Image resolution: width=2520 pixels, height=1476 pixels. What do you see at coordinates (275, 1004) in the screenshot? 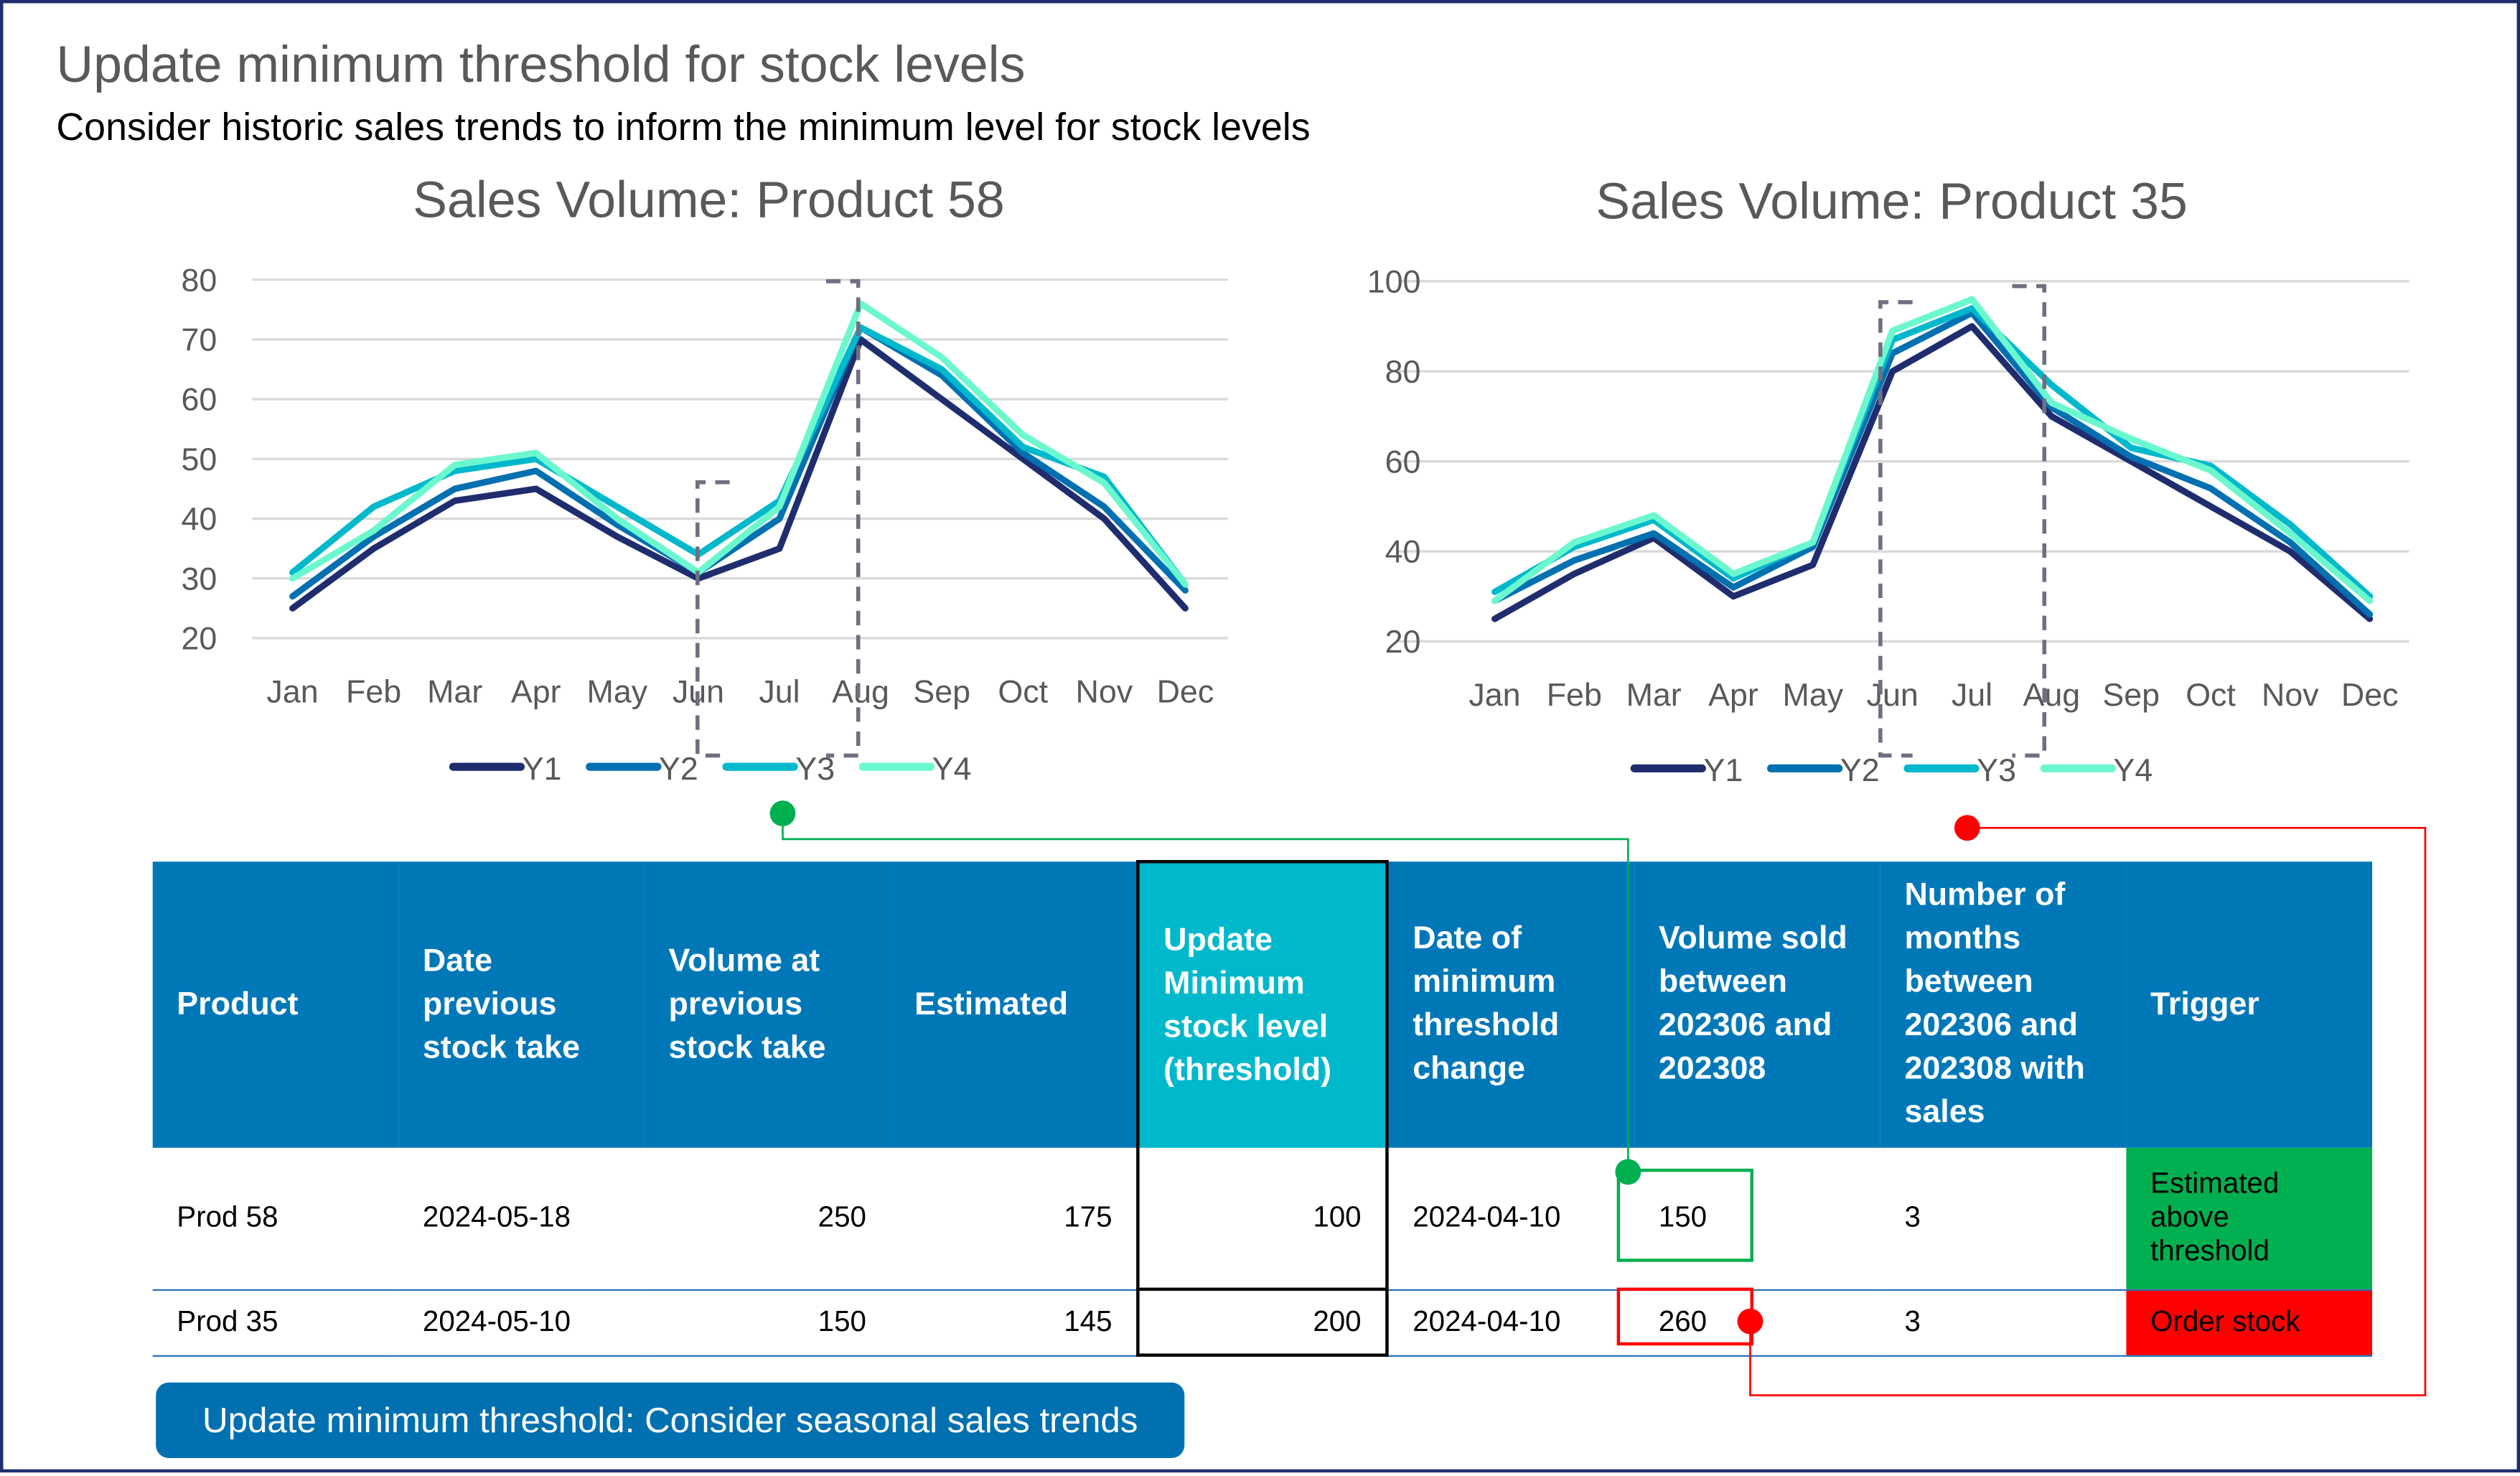
I see `col-header: Product` at bounding box center [275, 1004].